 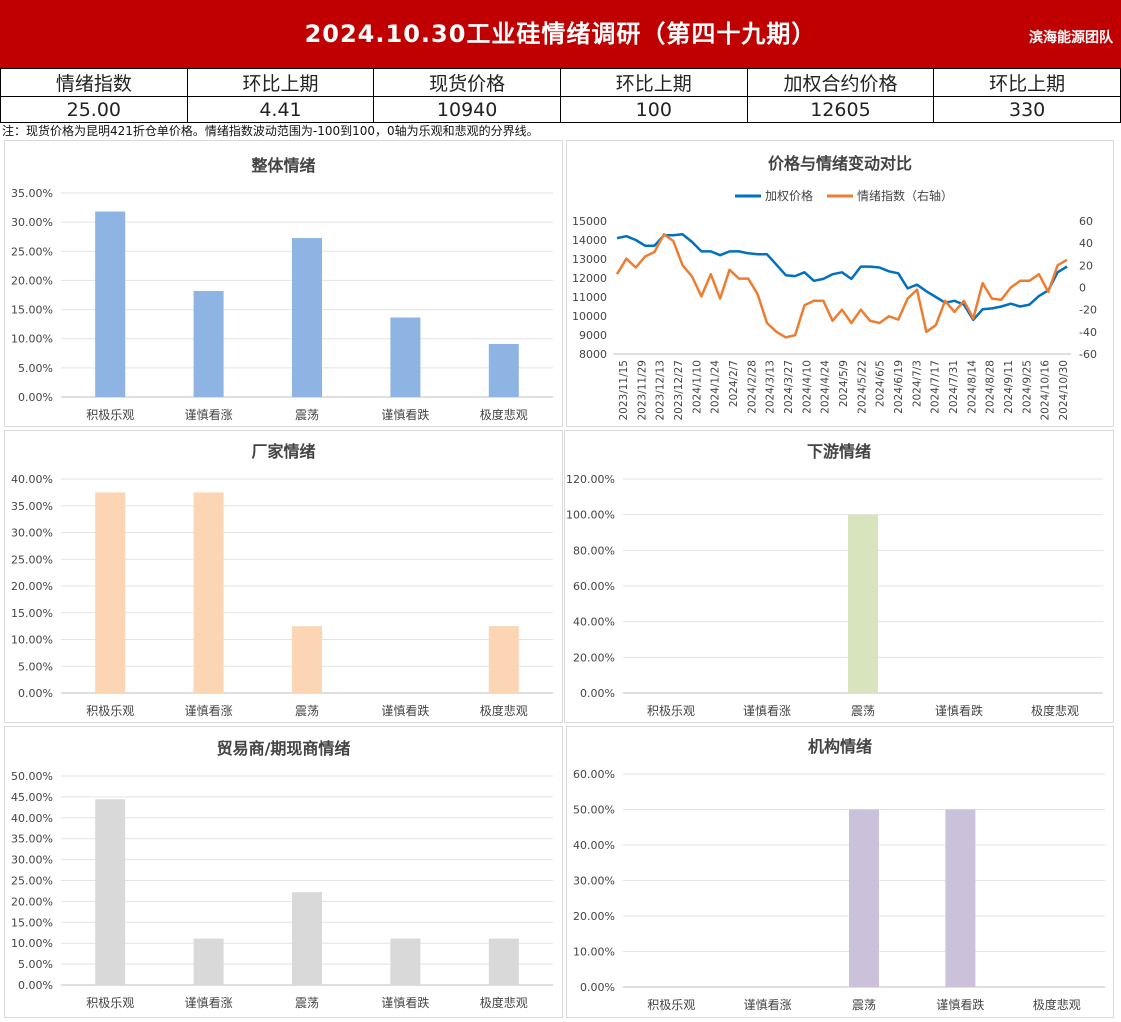 What do you see at coordinates (35, 368) in the screenshot?
I see `y-tick-label: 5.00%` at bounding box center [35, 368].